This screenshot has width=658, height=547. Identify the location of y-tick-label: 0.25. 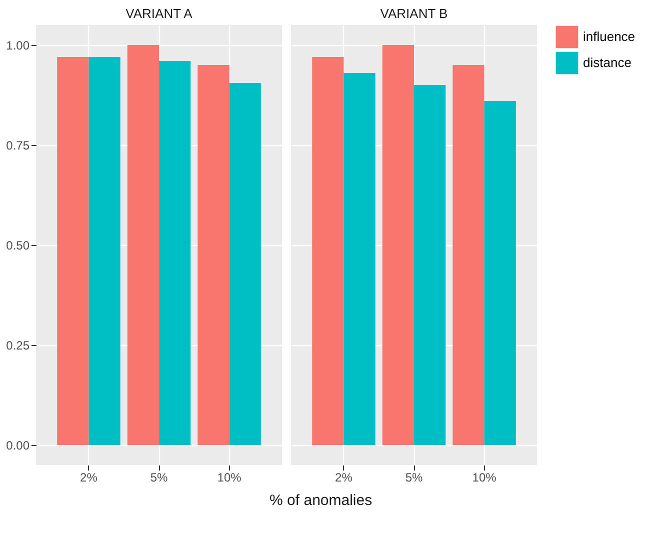
(18, 345).